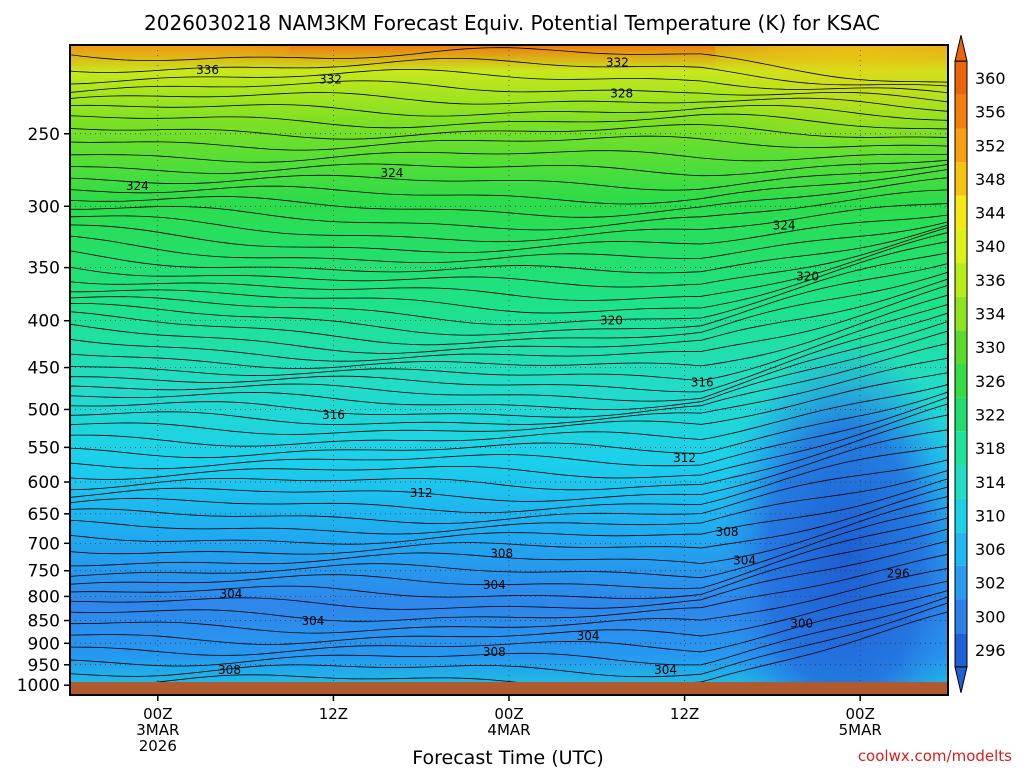 This screenshot has height=772, width=1024. What do you see at coordinates (333, 415) in the screenshot?
I see `contour-label: 316` at bounding box center [333, 415].